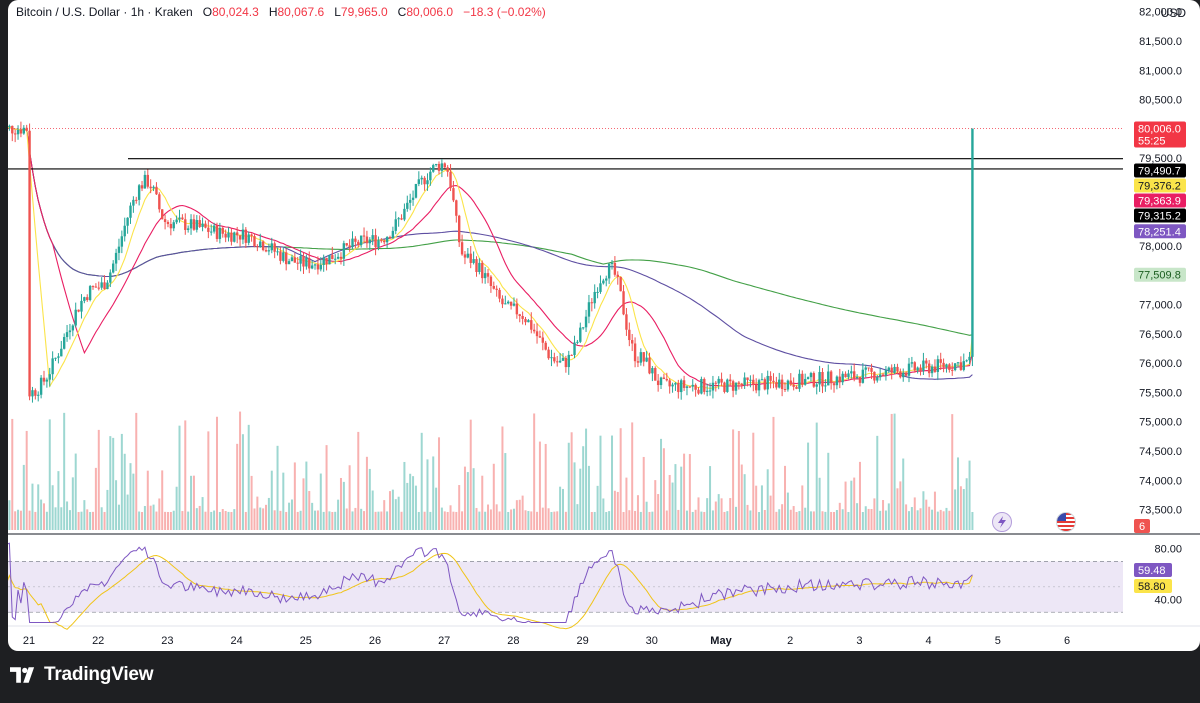 This screenshot has width=1200, height=703. Describe the element at coordinates (490, 582) in the screenshot. I see `rsi-line` at that location.